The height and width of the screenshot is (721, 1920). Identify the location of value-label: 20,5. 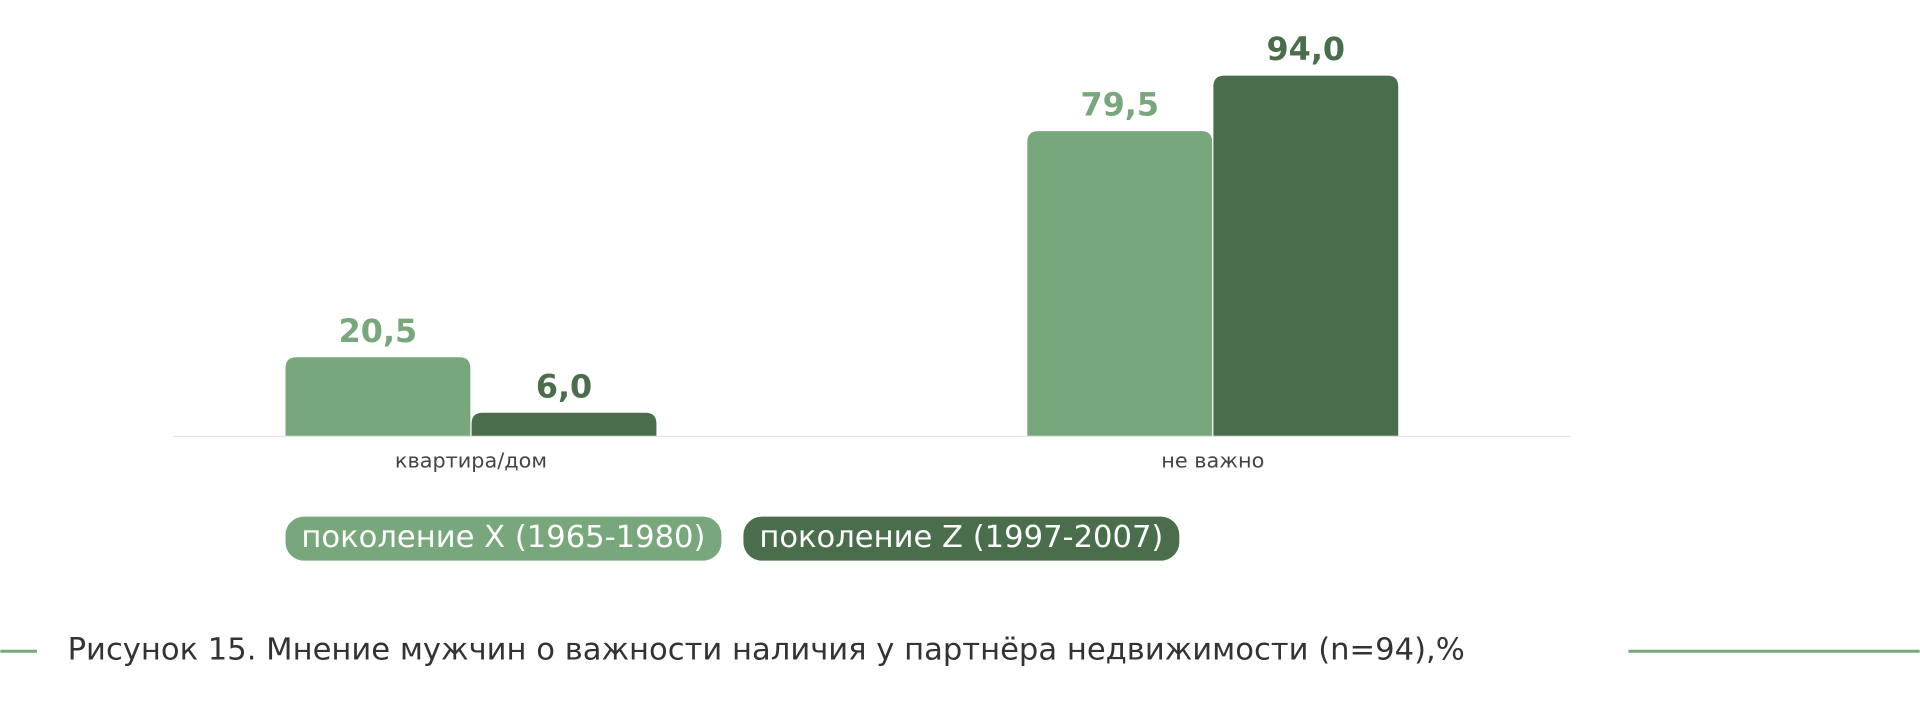
(378, 331).